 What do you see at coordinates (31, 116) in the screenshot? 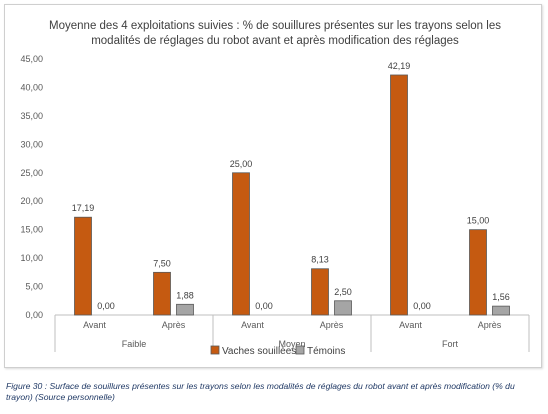
I see `y-tick-label: 35,00` at bounding box center [31, 116].